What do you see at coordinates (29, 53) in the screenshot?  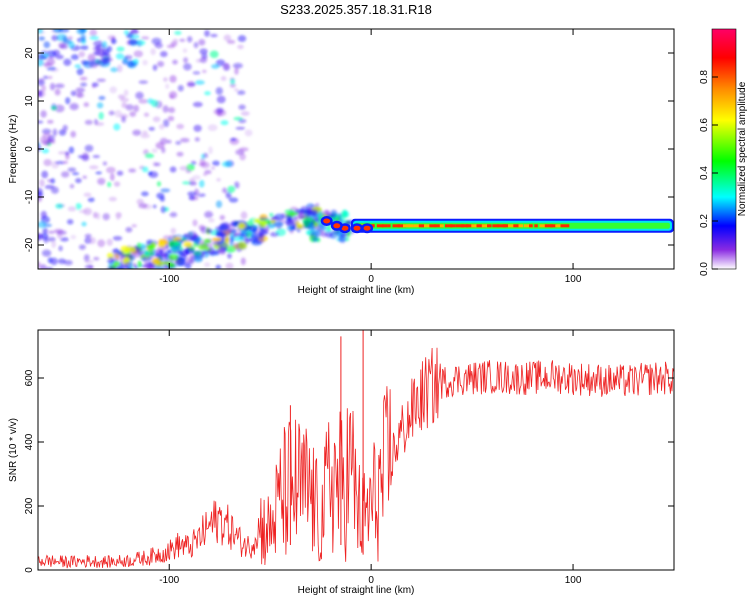 I see `y-tick-label: 20` at bounding box center [29, 53].